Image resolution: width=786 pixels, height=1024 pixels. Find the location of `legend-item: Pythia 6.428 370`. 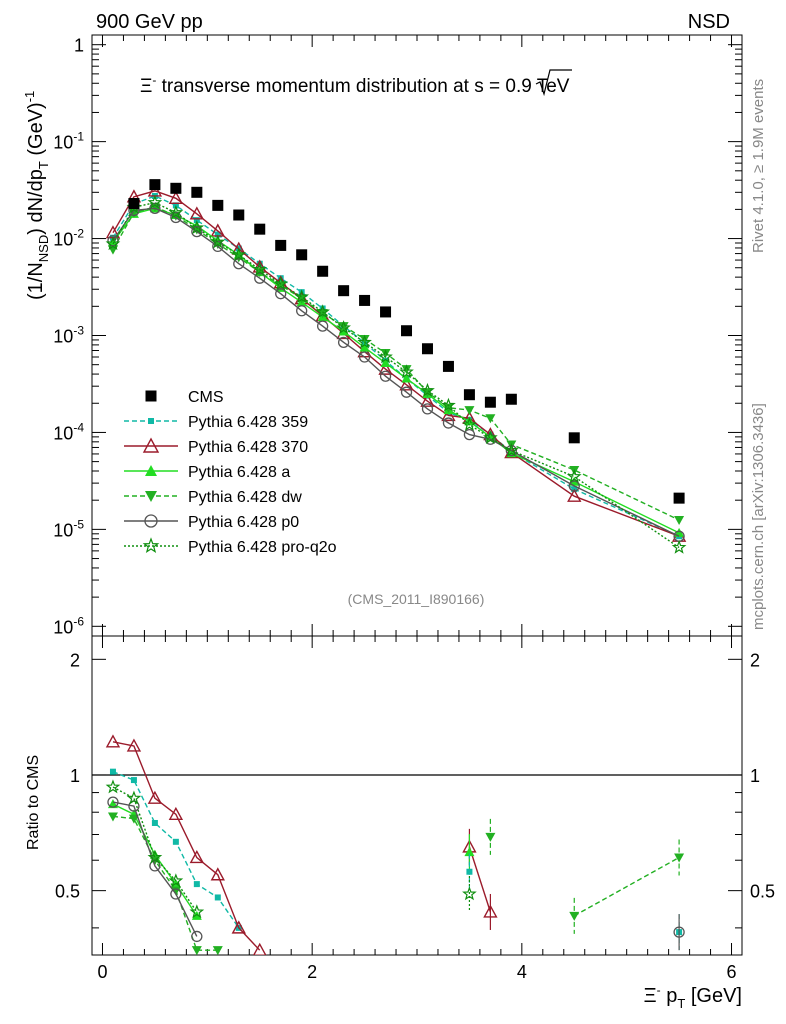

legend-item: Pythia 6.428 370 is located at coordinates (216, 446).